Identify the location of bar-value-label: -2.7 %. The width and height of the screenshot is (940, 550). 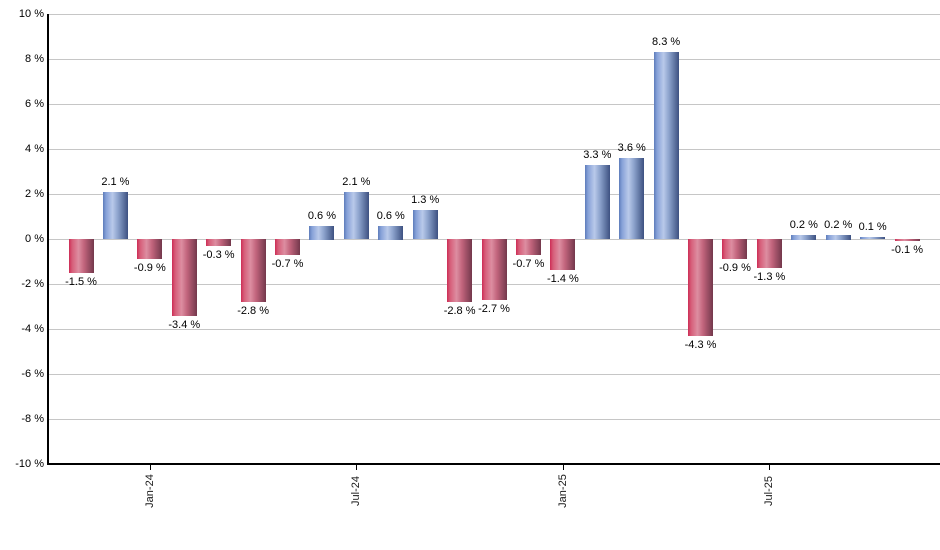
(494, 309).